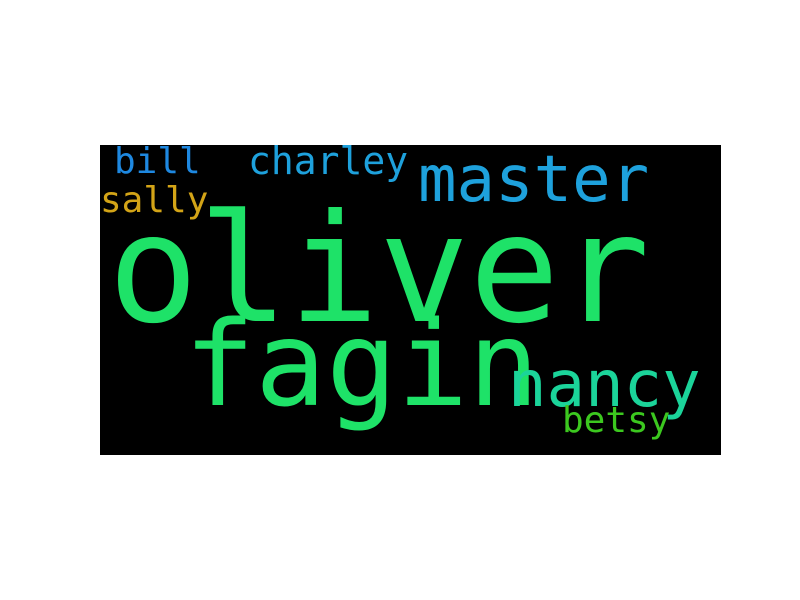 This screenshot has width=800, height=600. What do you see at coordinates (604, 385) in the screenshot?
I see `word-nancy: nancy` at bounding box center [604, 385].